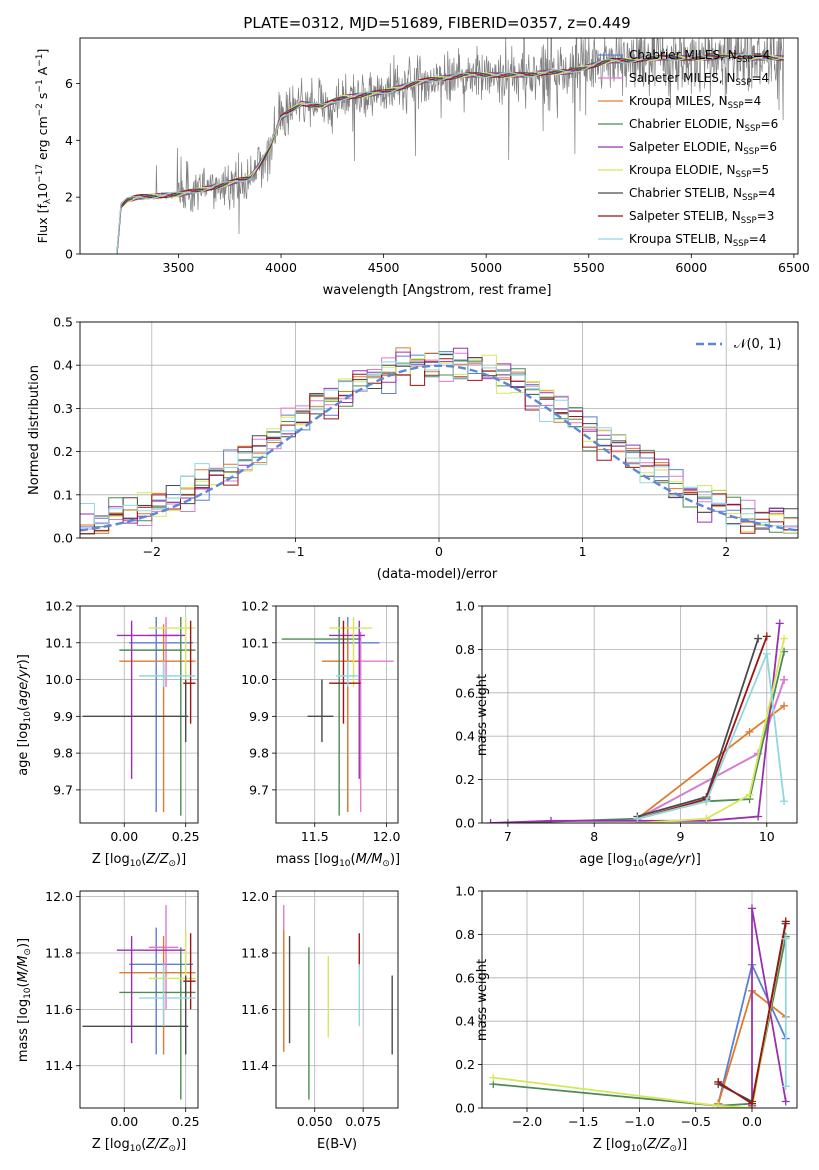  Describe the element at coordinates (698, 240) in the screenshot. I see `legend-entry: Kroupa STELIB, NSSP=4` at that location.